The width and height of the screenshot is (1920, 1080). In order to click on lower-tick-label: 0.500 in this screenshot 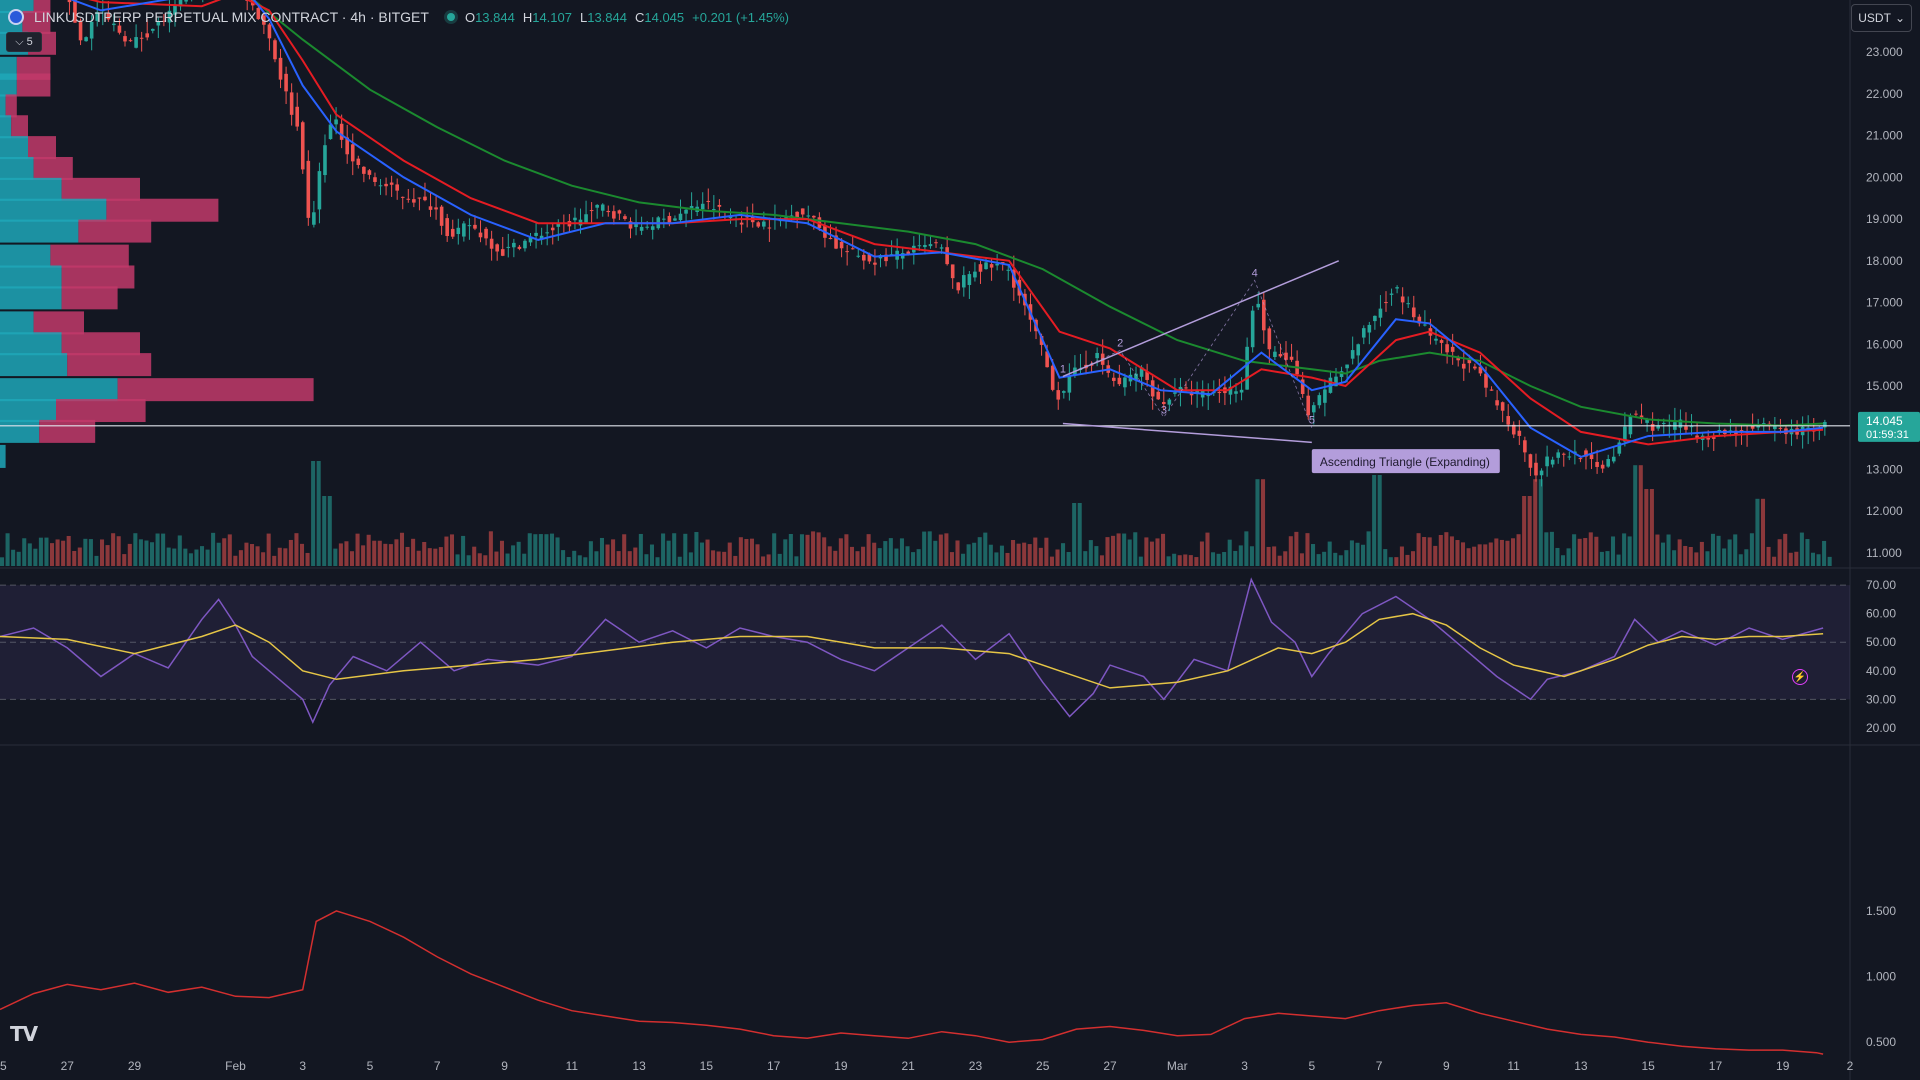, I will do `click(1881, 1042)`.